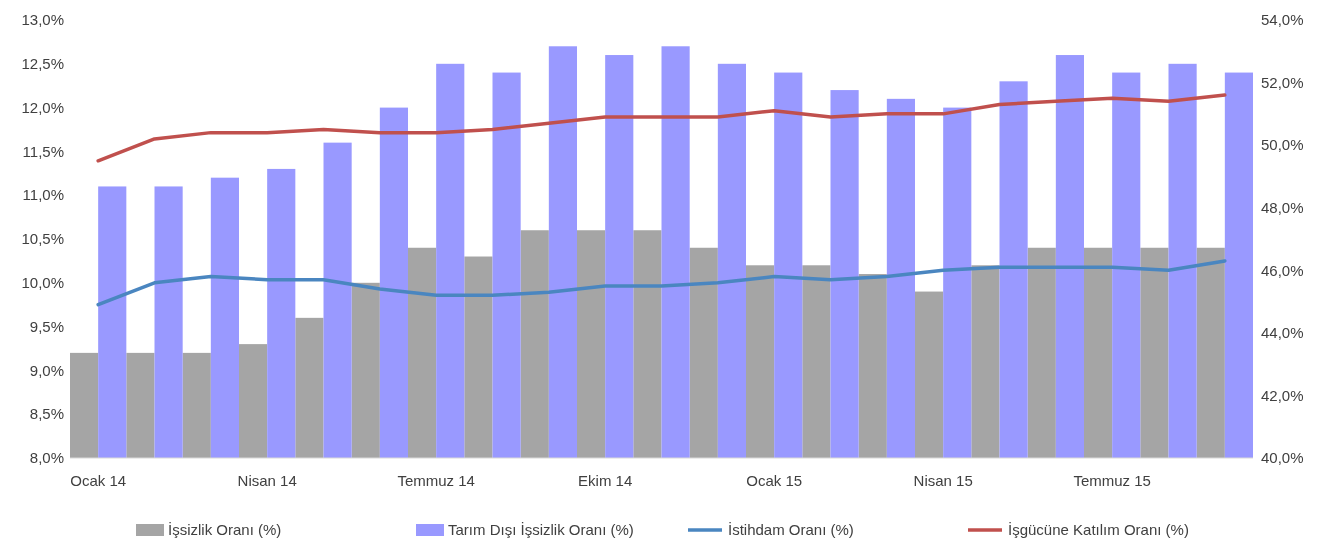 The height and width of the screenshot is (551, 1338). What do you see at coordinates (46, 414) in the screenshot?
I see `y-tick-label: 8,5%` at bounding box center [46, 414].